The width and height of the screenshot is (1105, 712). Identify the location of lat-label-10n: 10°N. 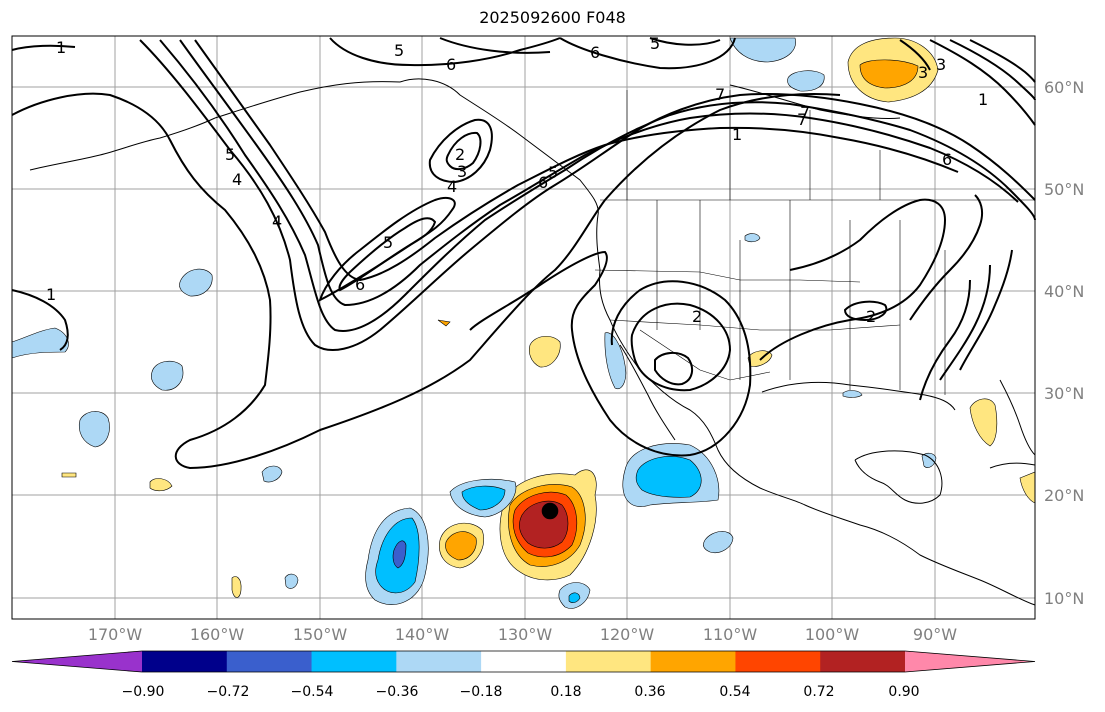
(1064, 598).